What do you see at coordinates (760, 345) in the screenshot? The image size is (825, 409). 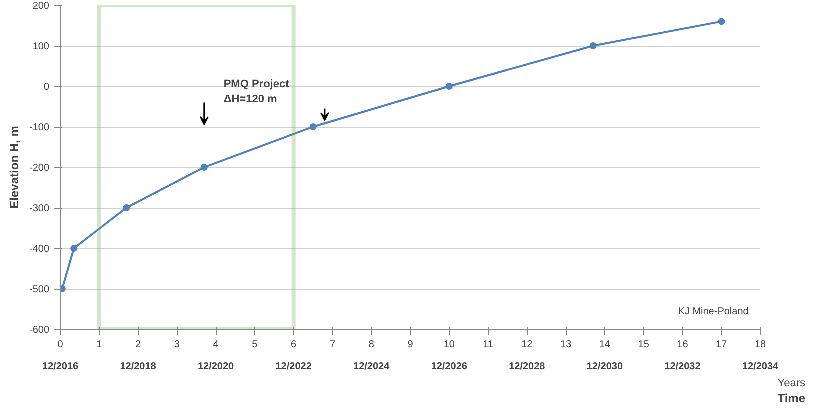 I see `x-tick-label: 18` at bounding box center [760, 345].